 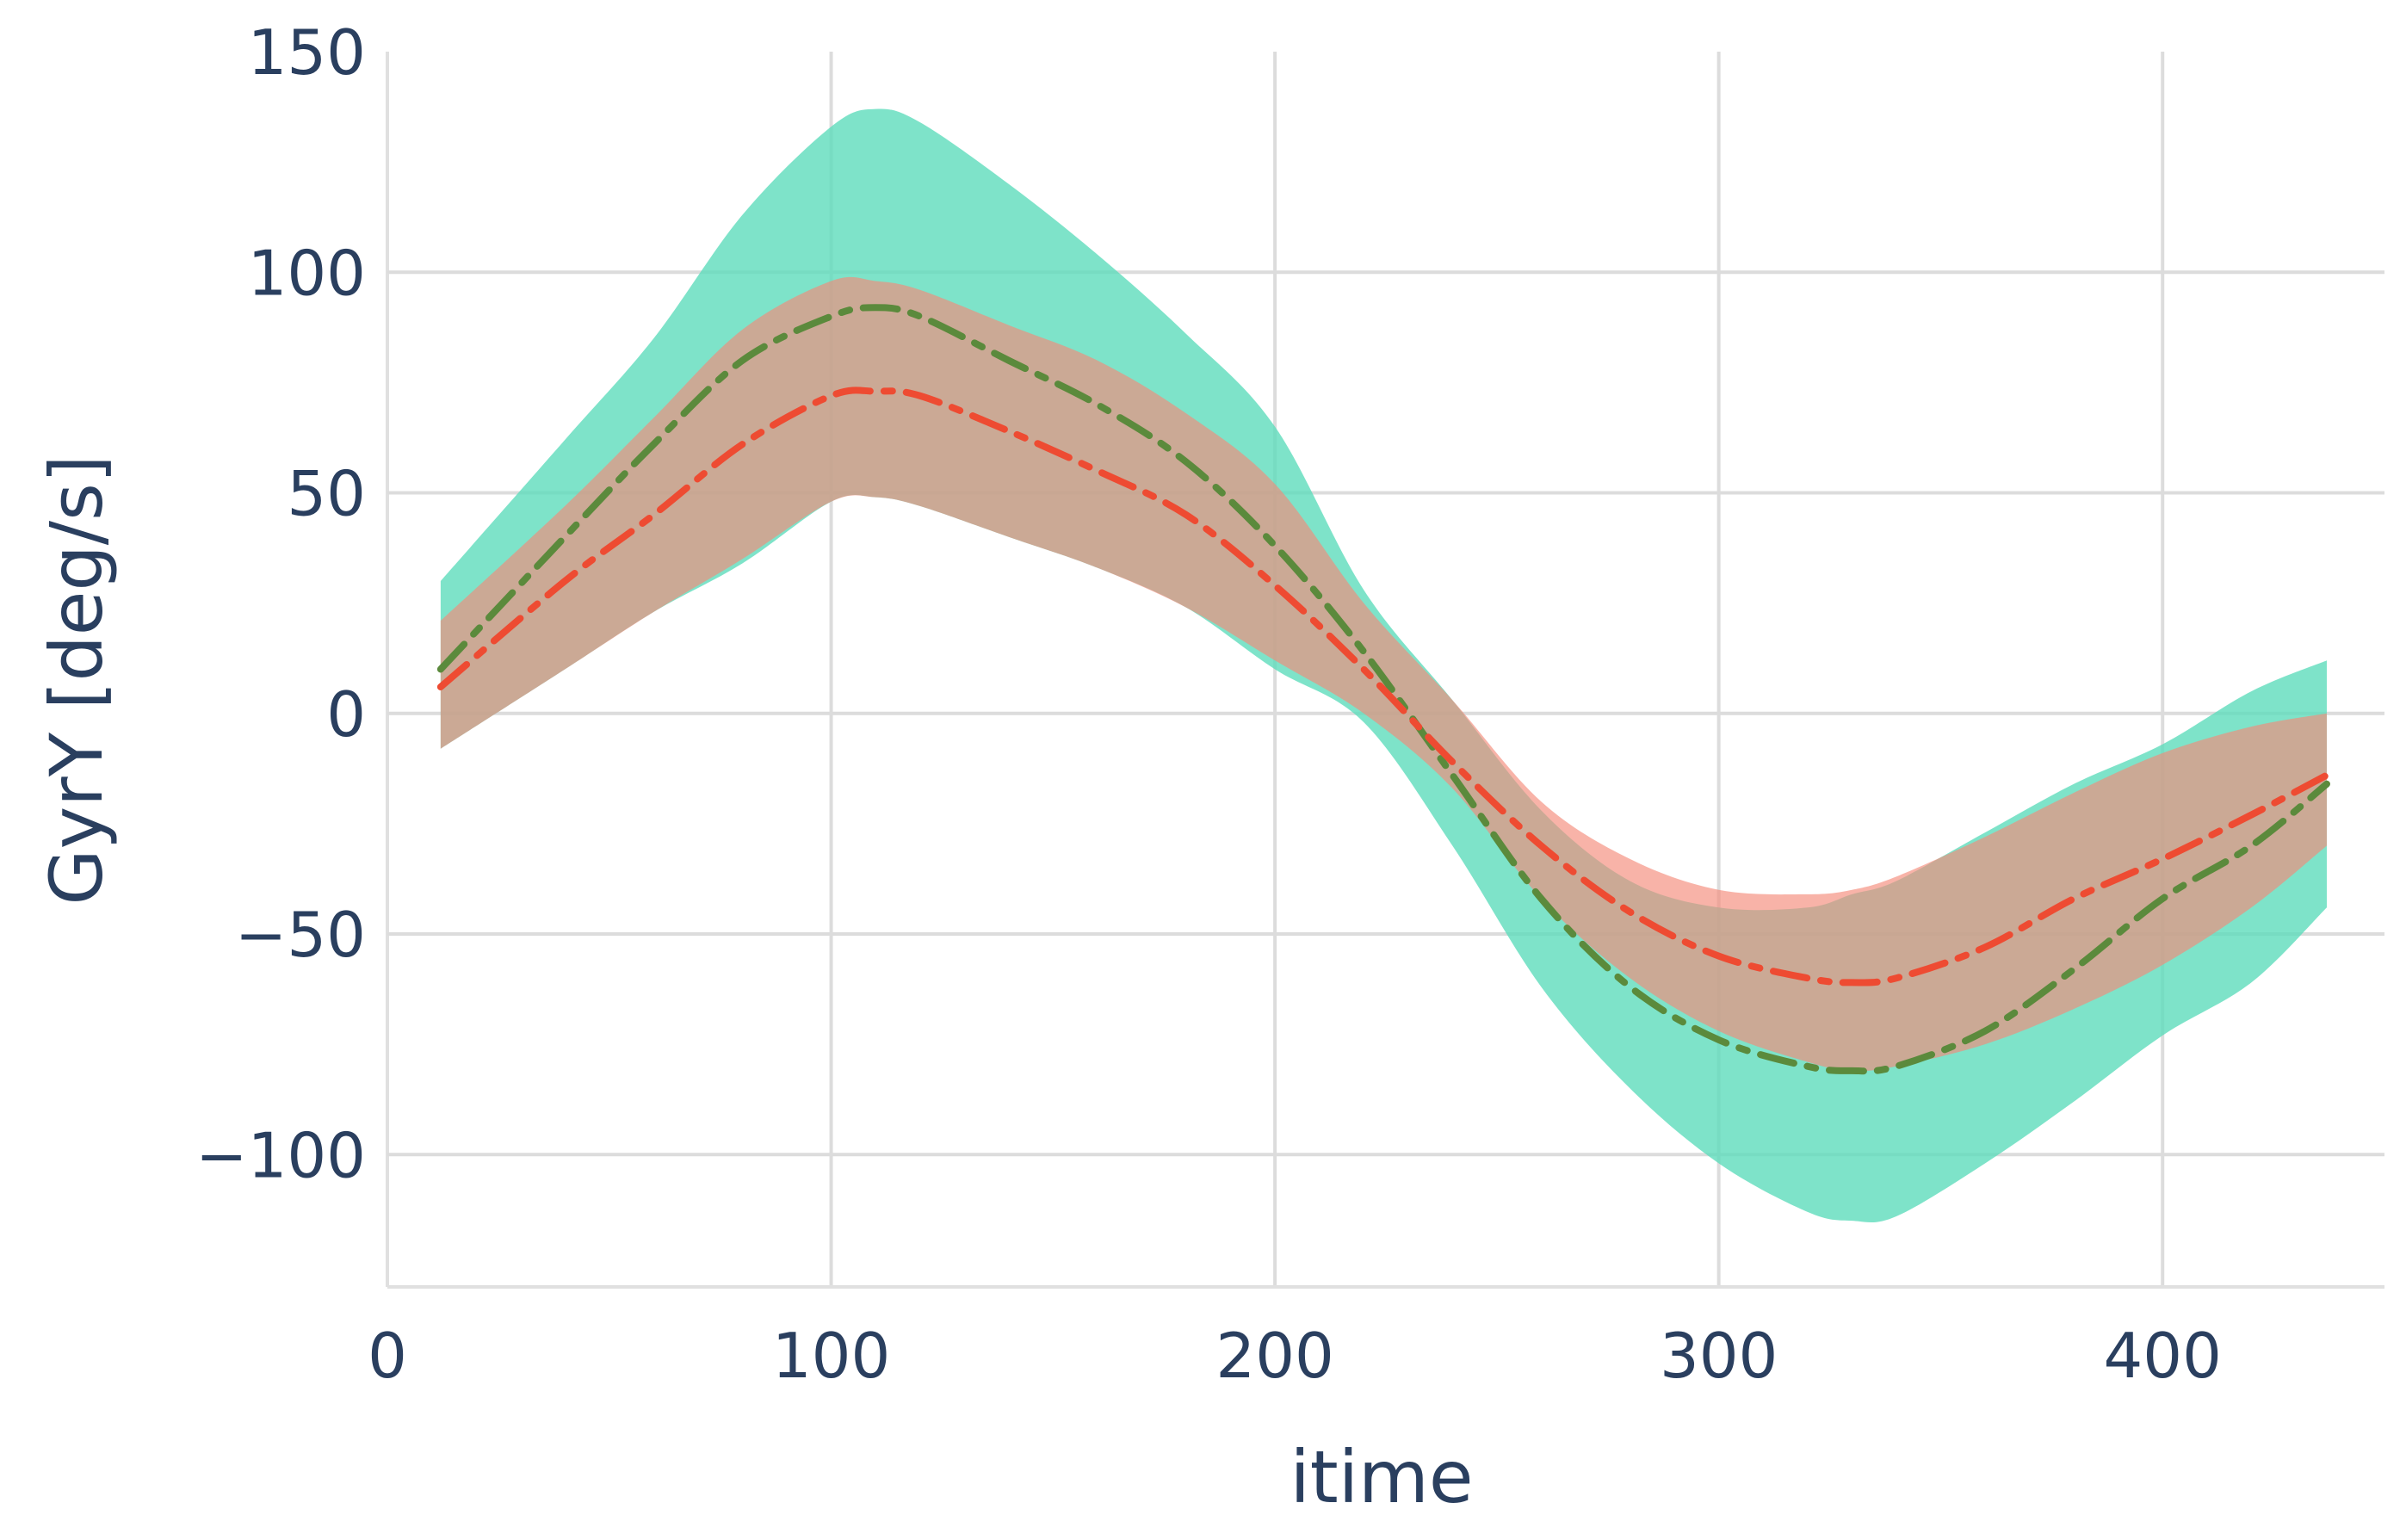 I want to click on y-axis-title: GyrY [deg/s], so click(x=76, y=680).